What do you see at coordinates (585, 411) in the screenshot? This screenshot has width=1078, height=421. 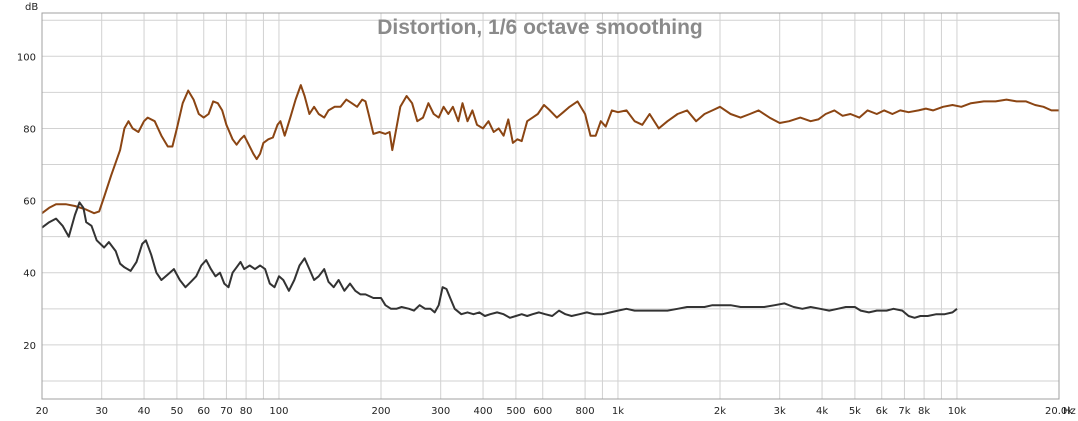 I see `x-tick-label: 800` at bounding box center [585, 411].